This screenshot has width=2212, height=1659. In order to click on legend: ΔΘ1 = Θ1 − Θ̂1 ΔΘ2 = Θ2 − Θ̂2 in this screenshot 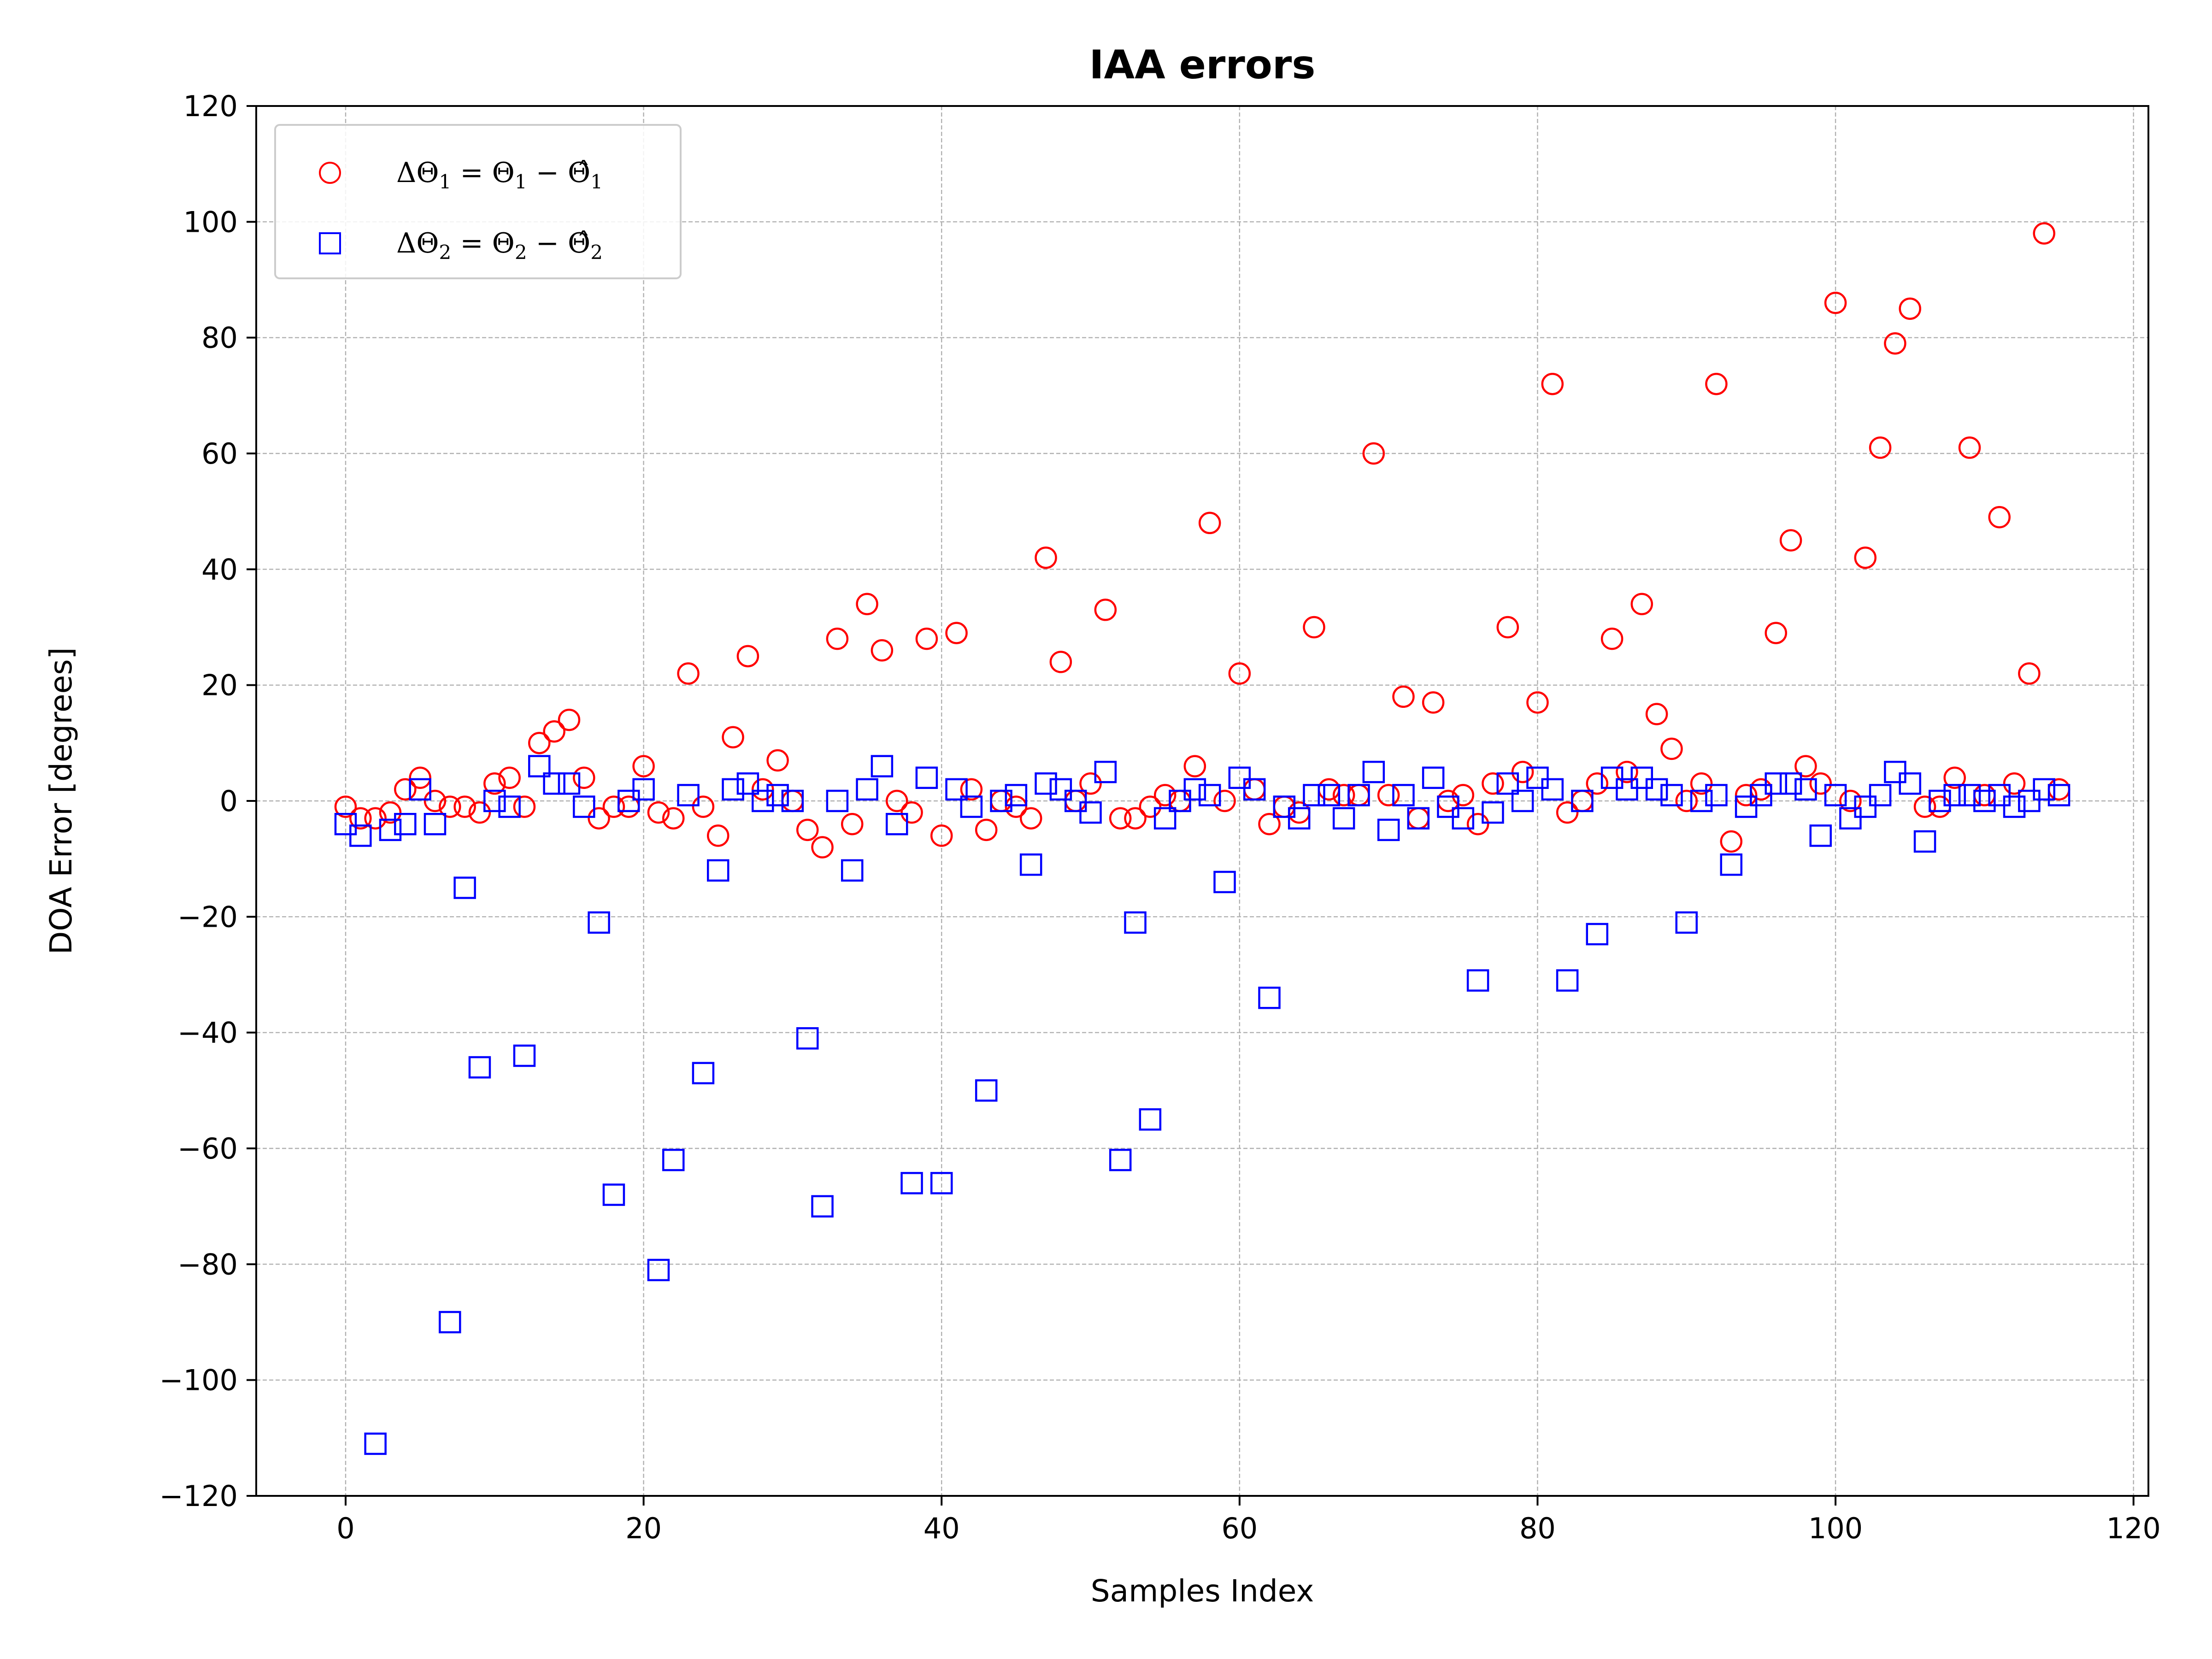, I will do `click(478, 201)`.